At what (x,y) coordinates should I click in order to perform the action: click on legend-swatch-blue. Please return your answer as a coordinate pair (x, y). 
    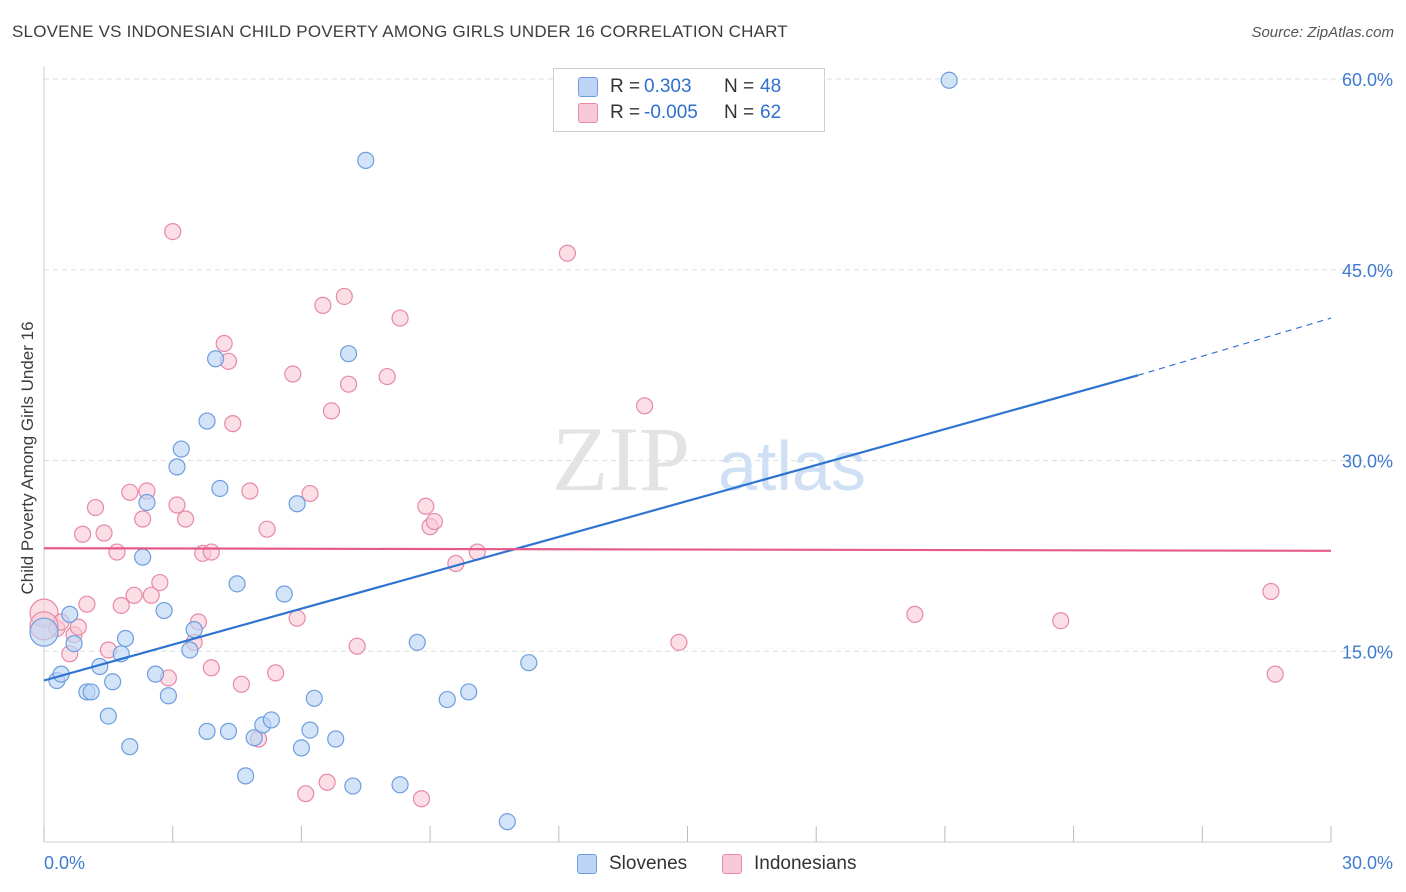
    Looking at the image, I should click on (588, 87).